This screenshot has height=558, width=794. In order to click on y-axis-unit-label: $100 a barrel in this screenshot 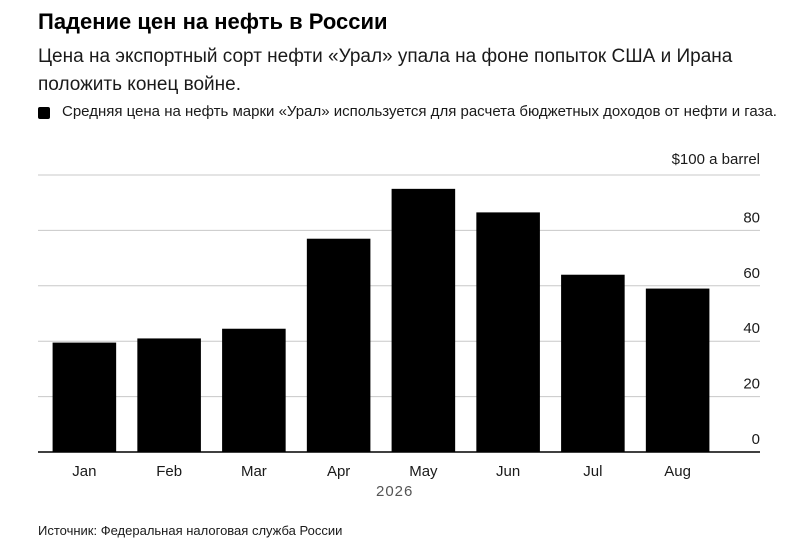, I will do `click(715, 159)`.